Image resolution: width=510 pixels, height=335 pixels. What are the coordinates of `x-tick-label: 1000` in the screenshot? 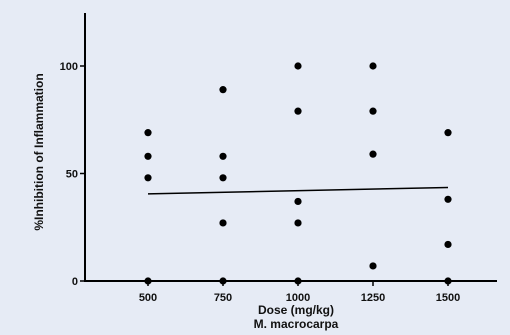 It's located at (298, 298).